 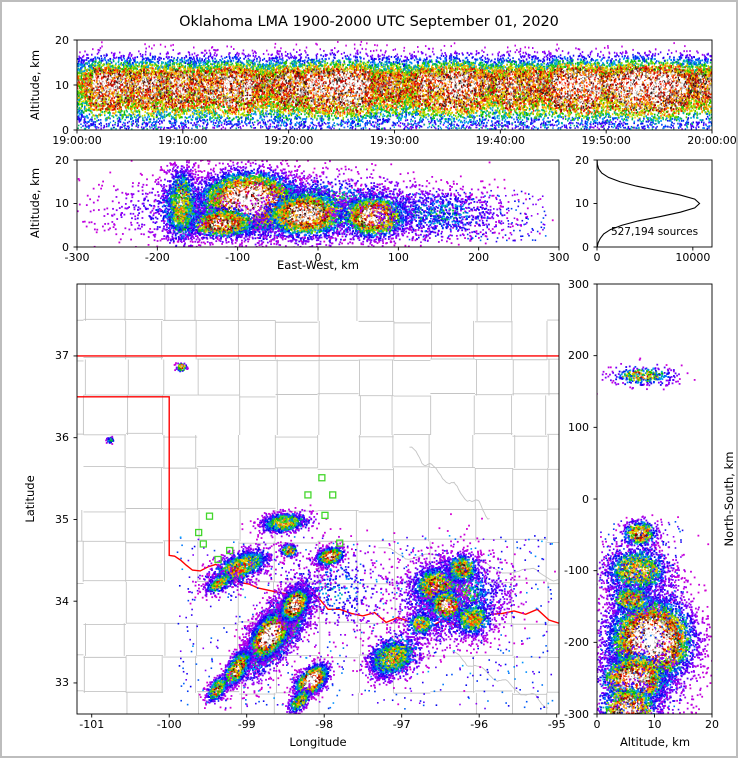 What do you see at coordinates (62, 356) in the screenshot?
I see `tick-label: 37` at bounding box center [62, 356].